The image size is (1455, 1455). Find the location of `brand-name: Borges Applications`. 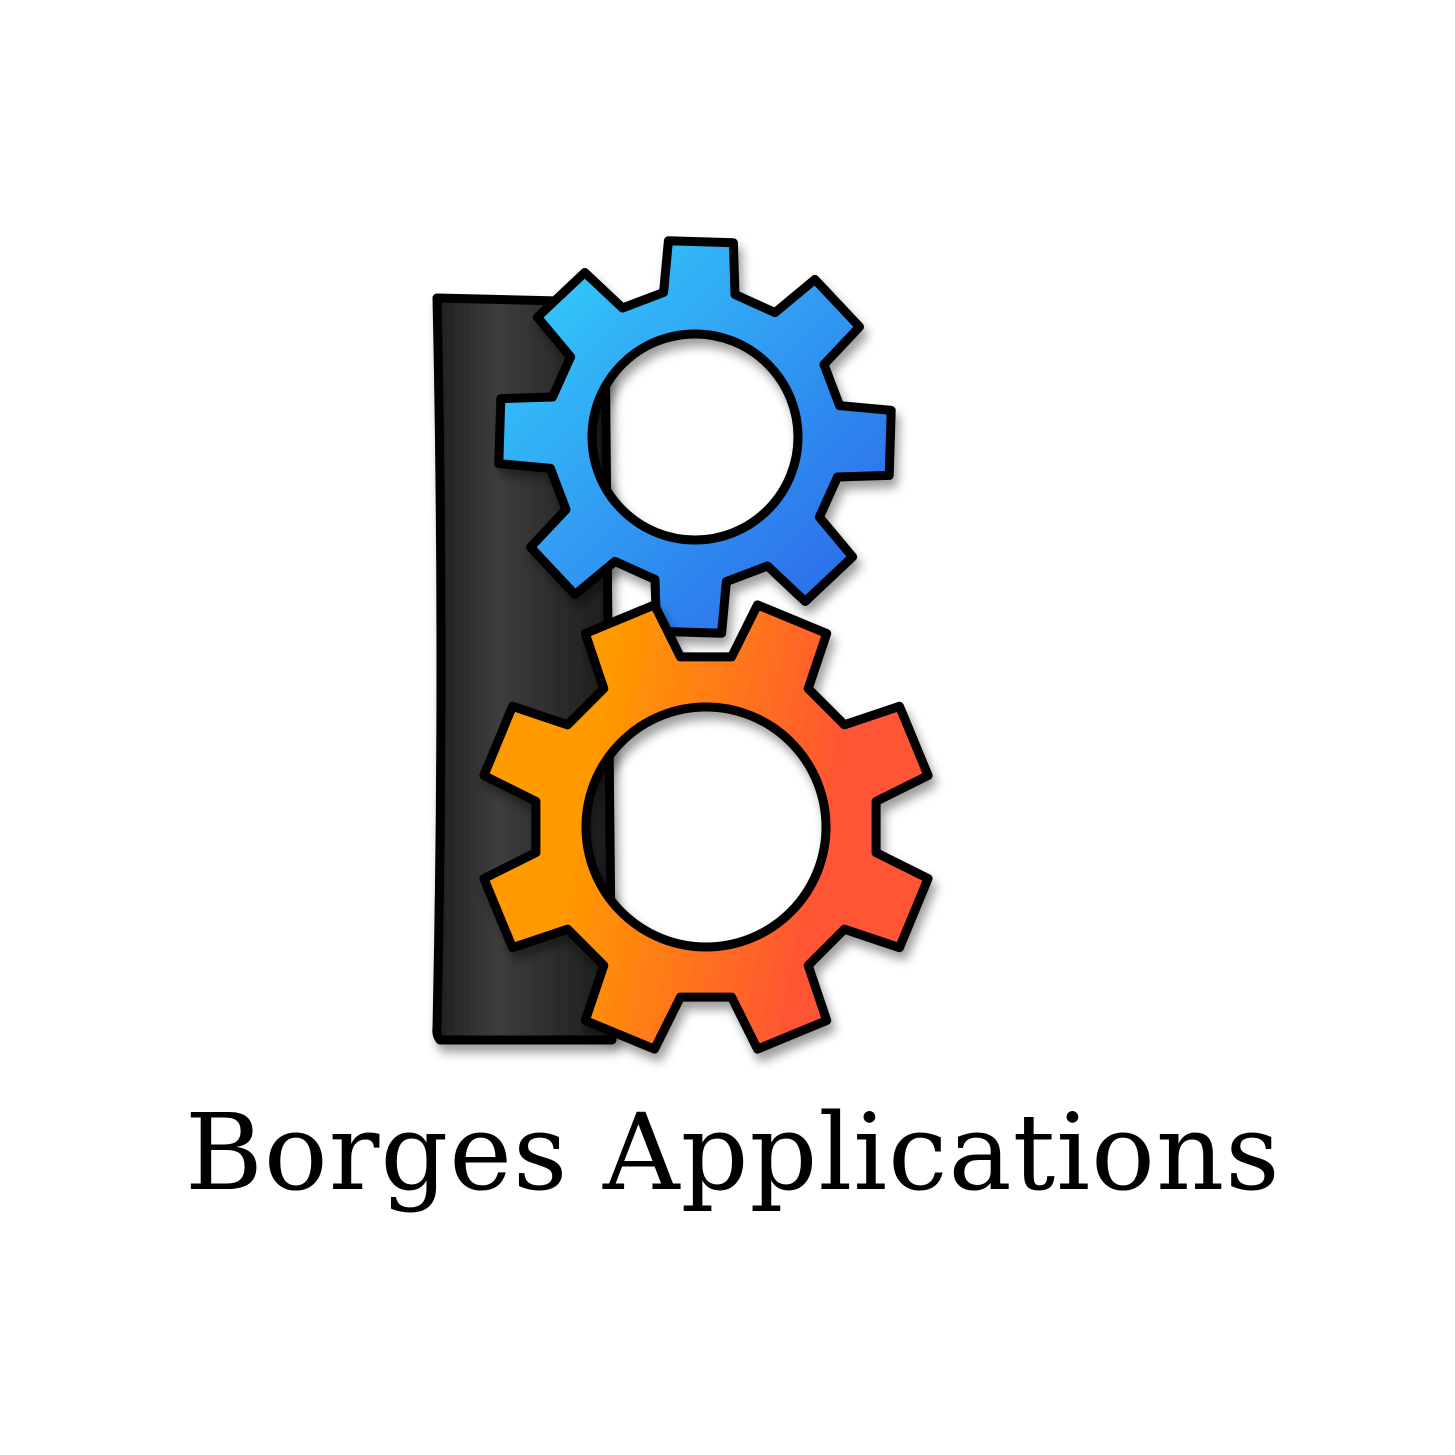

brand-name: Borges Applications is located at coordinates (733, 1152).